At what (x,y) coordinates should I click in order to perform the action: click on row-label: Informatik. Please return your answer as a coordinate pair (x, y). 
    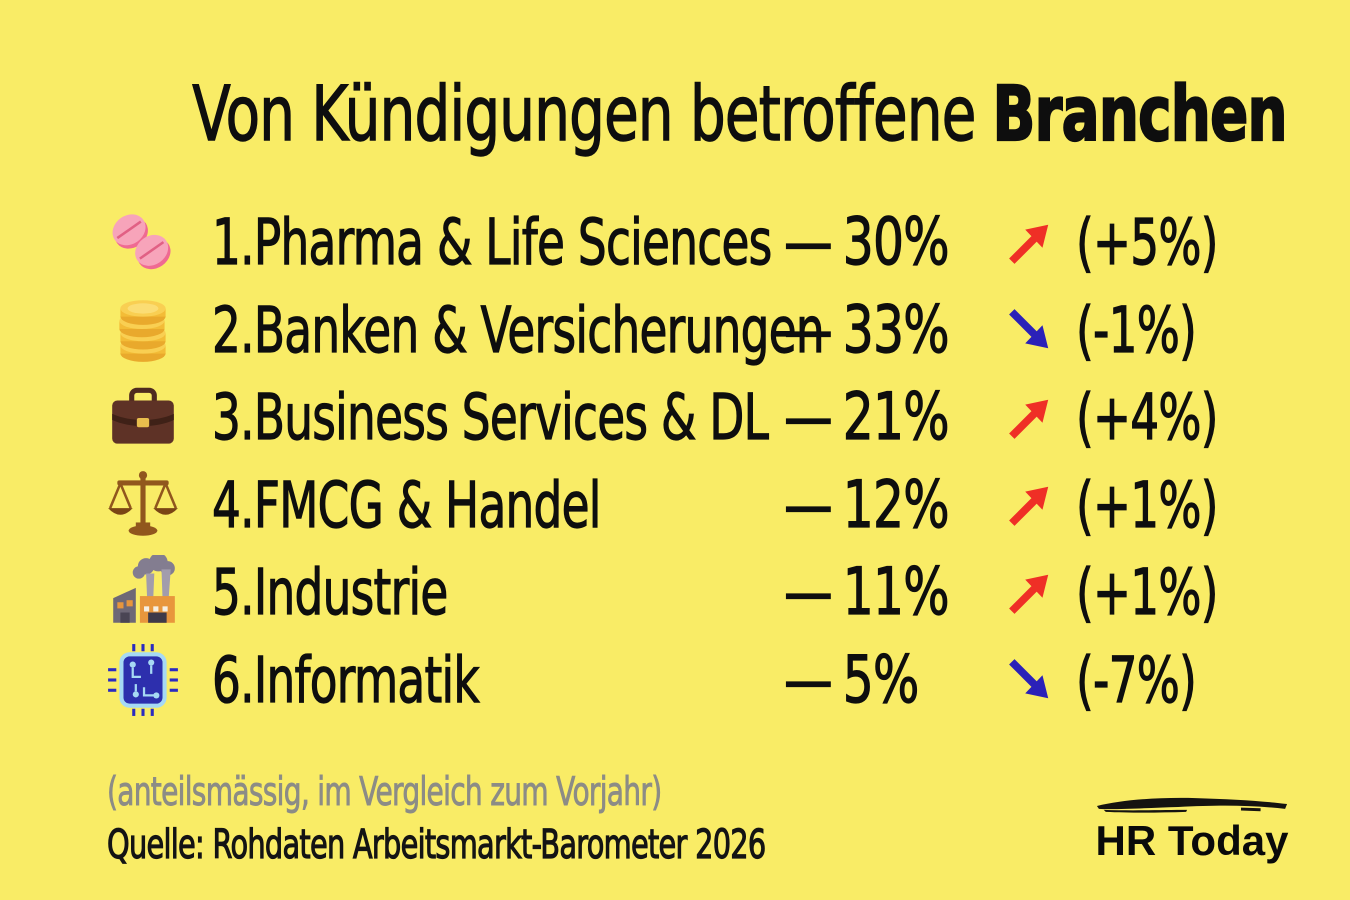
    Looking at the image, I should click on (366, 680).